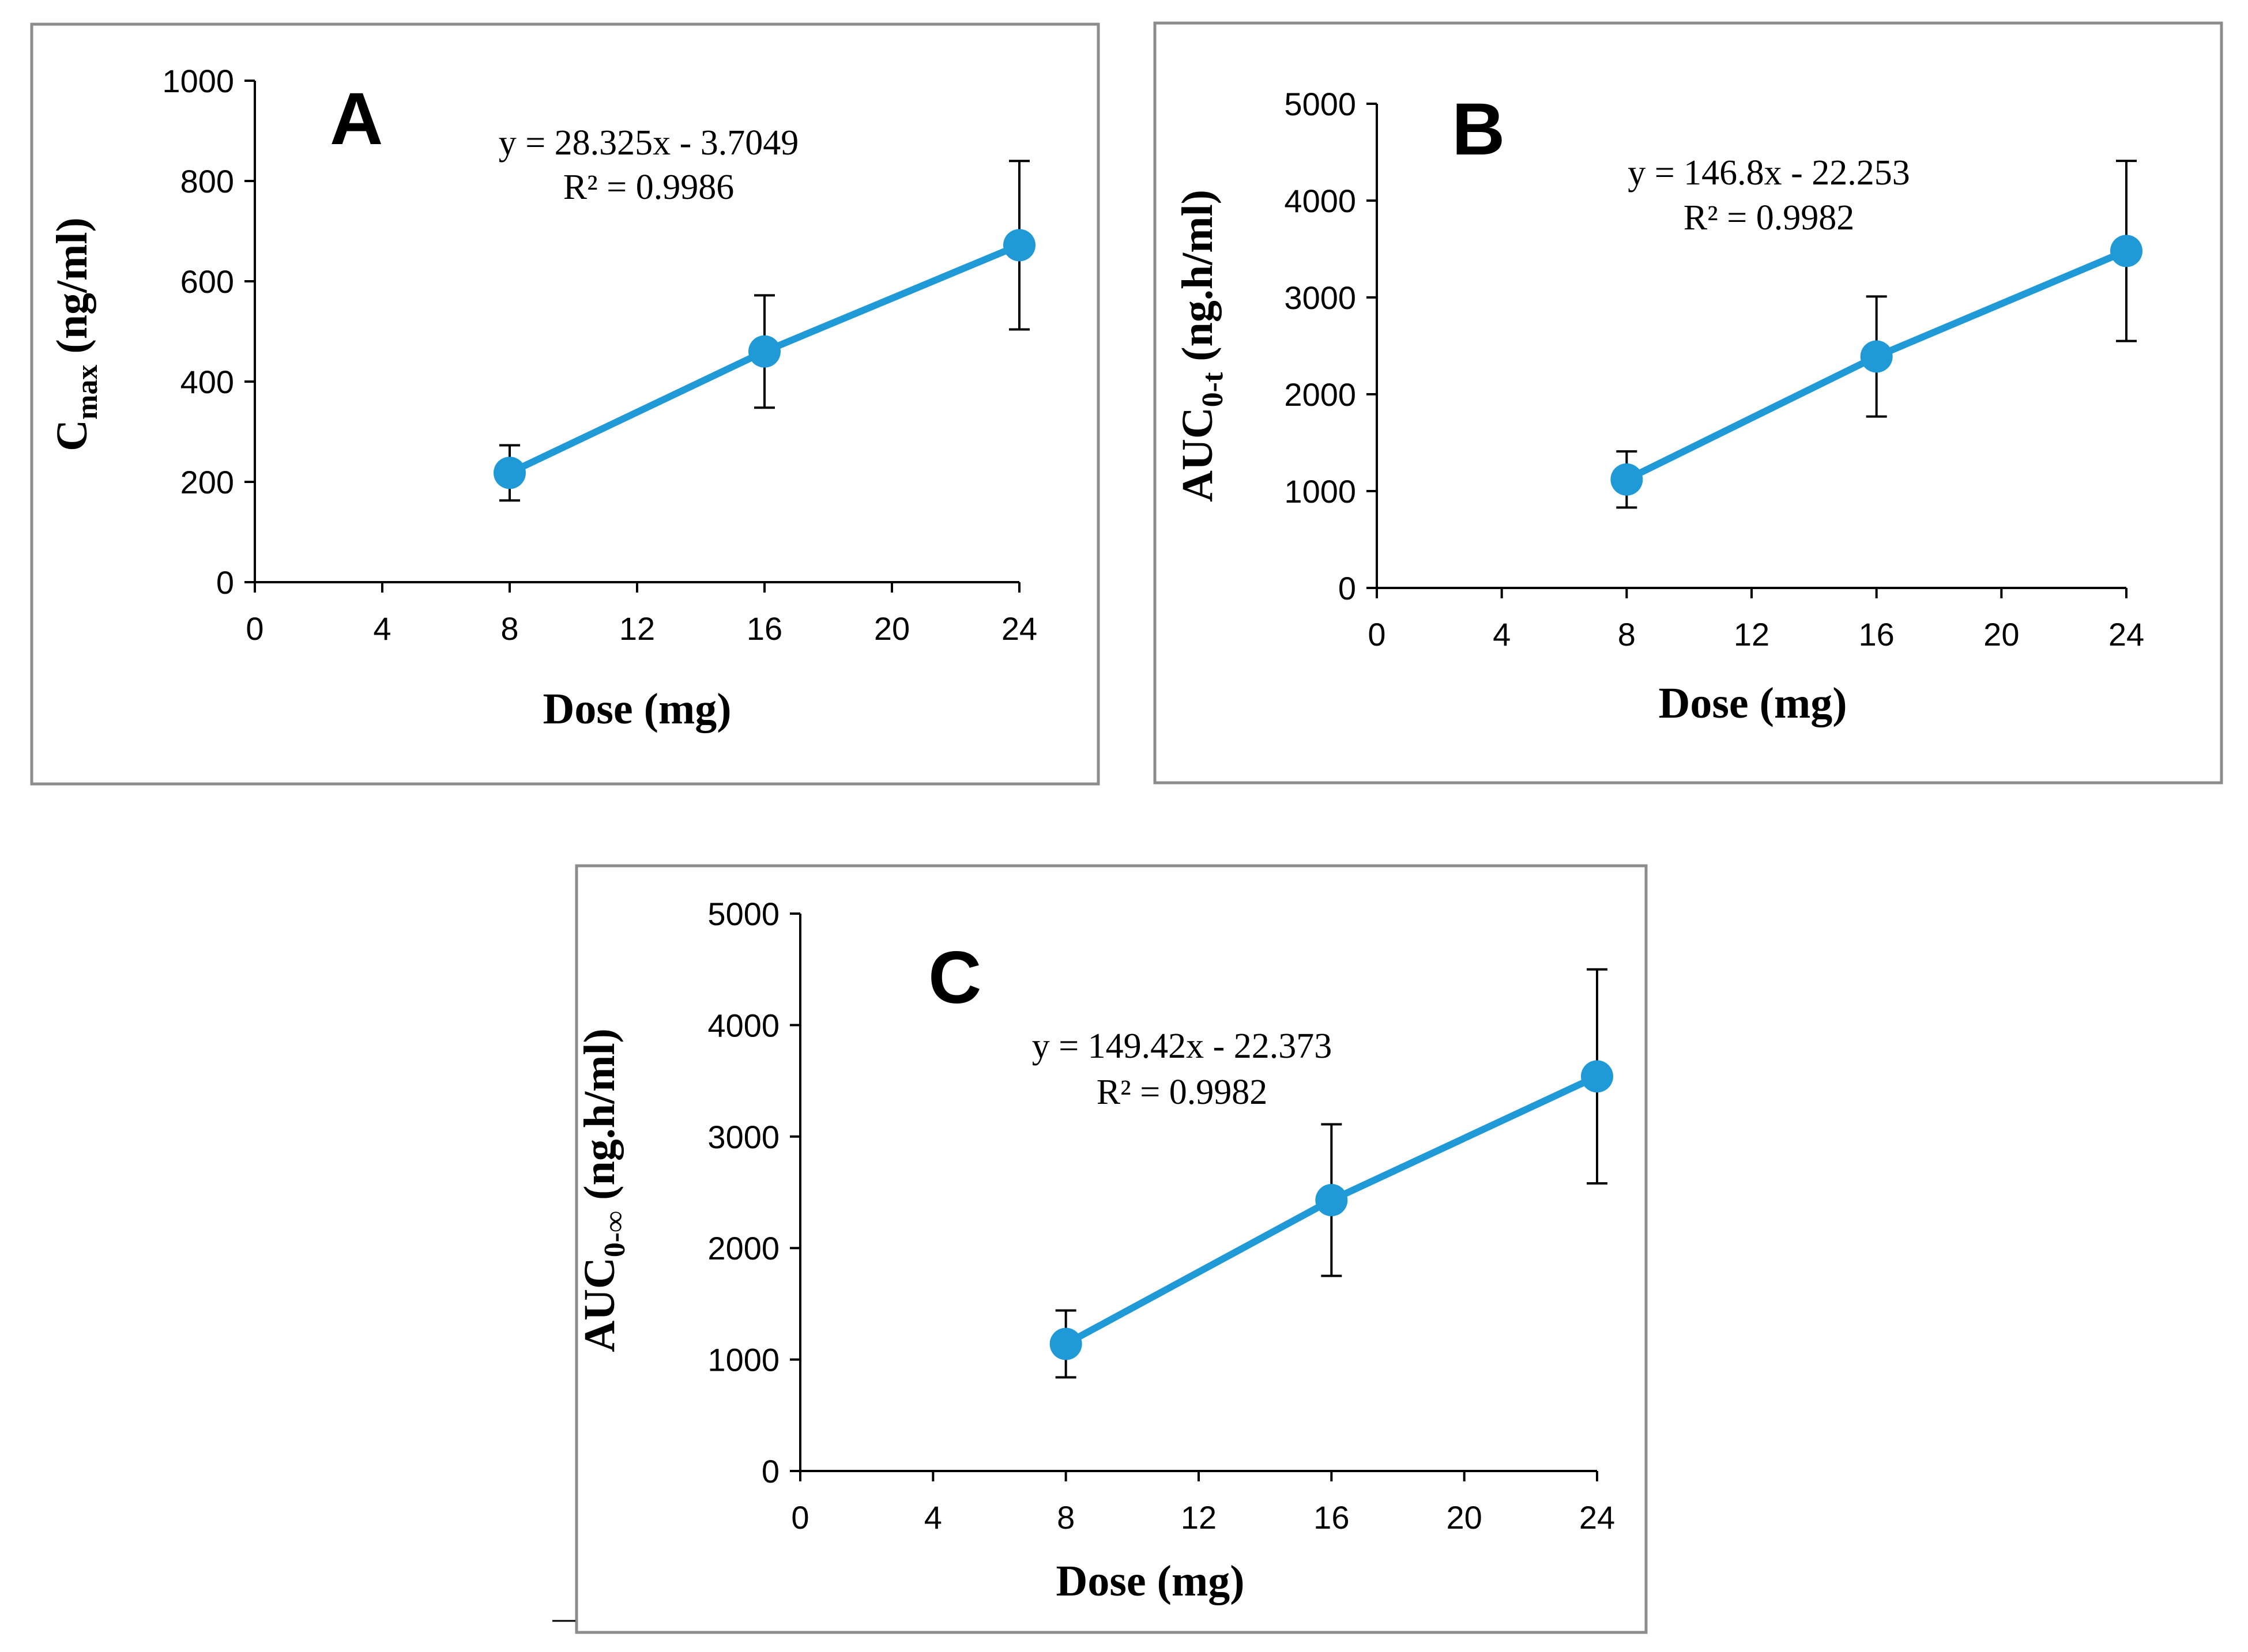 This screenshot has height=1652, width=2248. I want to click on y-axis-title-subscript: 0-∞, so click(615, 1234).